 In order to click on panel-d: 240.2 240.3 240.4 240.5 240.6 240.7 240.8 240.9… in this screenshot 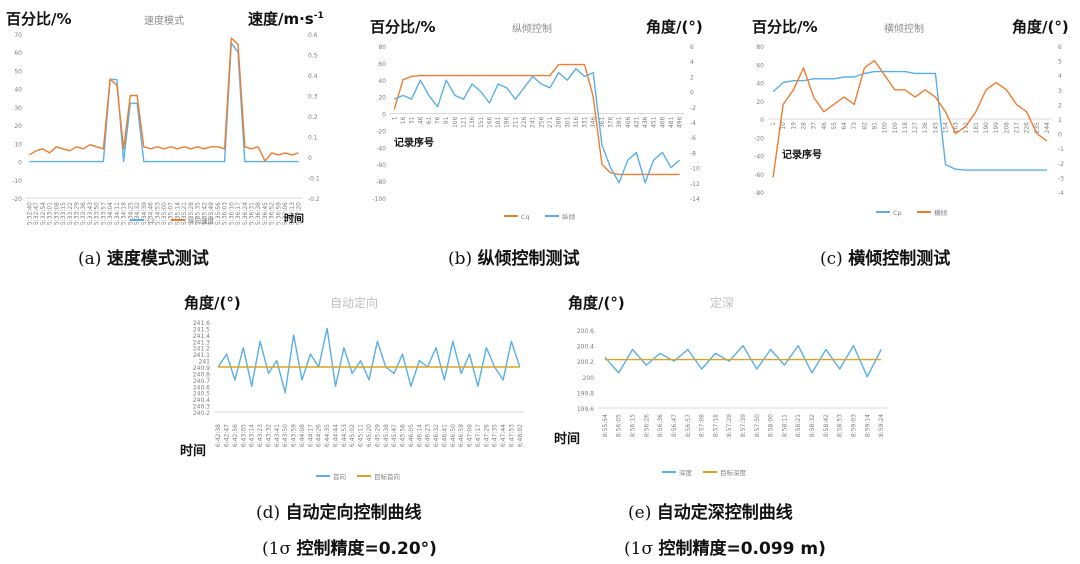, I will do `click(356, 384)`.